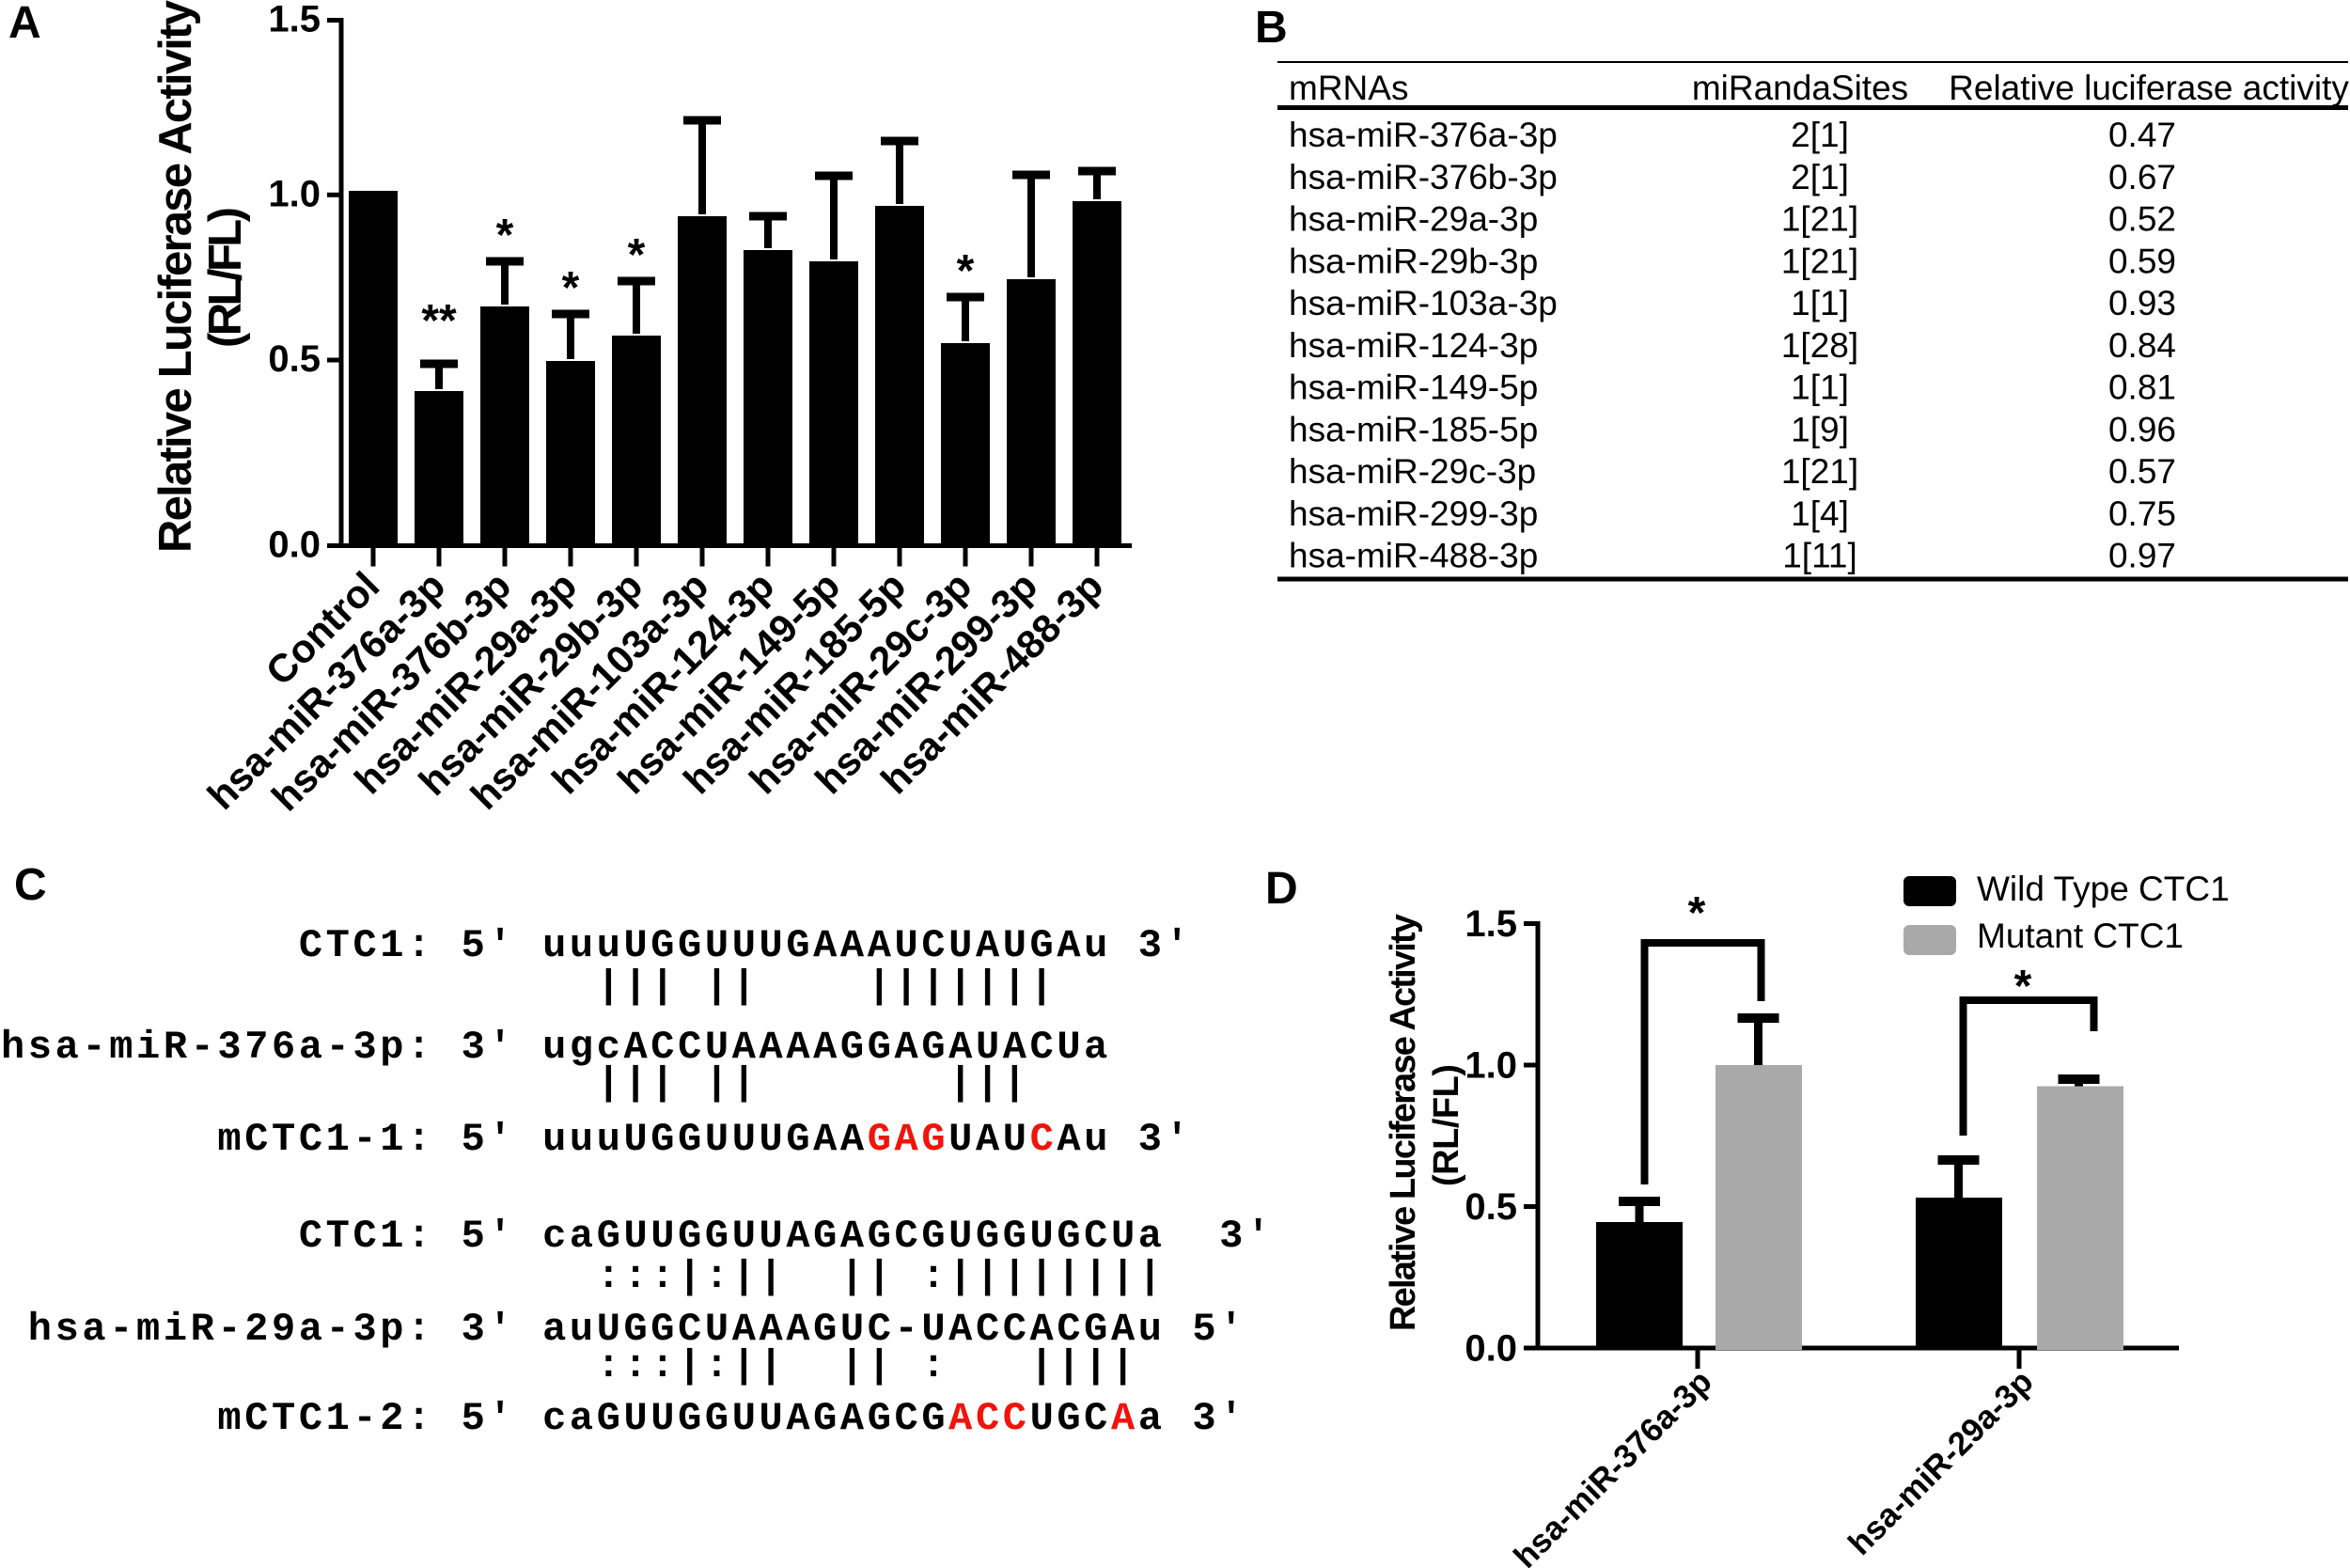  I want to click on svg-text: 1[11], so click(1819, 556).